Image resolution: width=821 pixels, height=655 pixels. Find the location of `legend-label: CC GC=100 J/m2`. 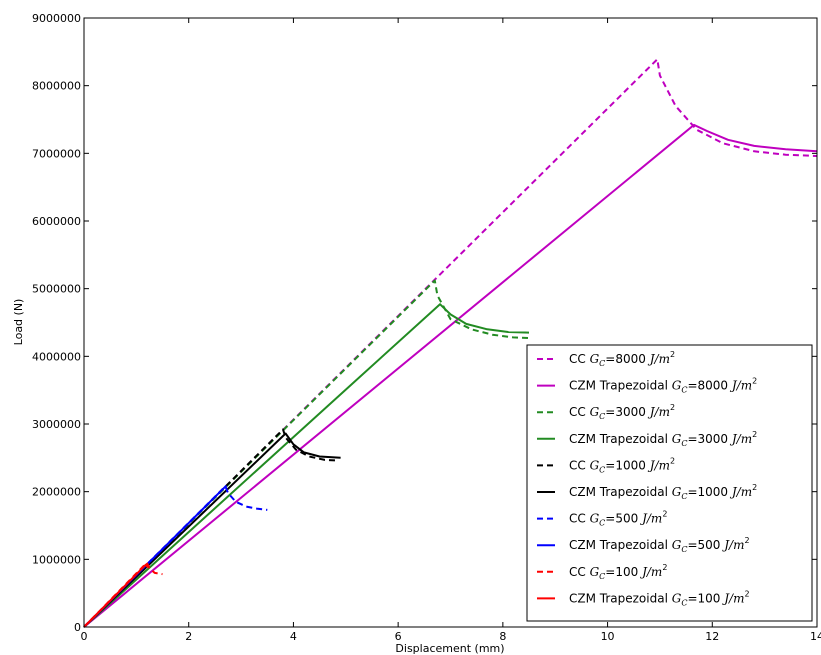

legend-label: CC GC=100 J/m2 is located at coordinates (618, 572).